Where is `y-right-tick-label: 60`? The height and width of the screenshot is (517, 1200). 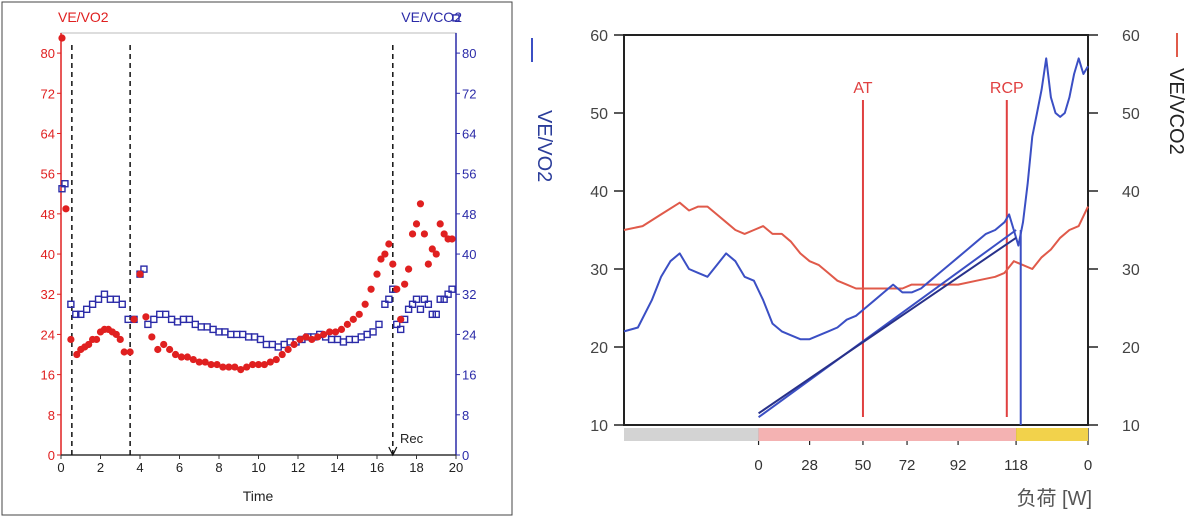 y-right-tick-label: 60 is located at coordinates (1131, 36).